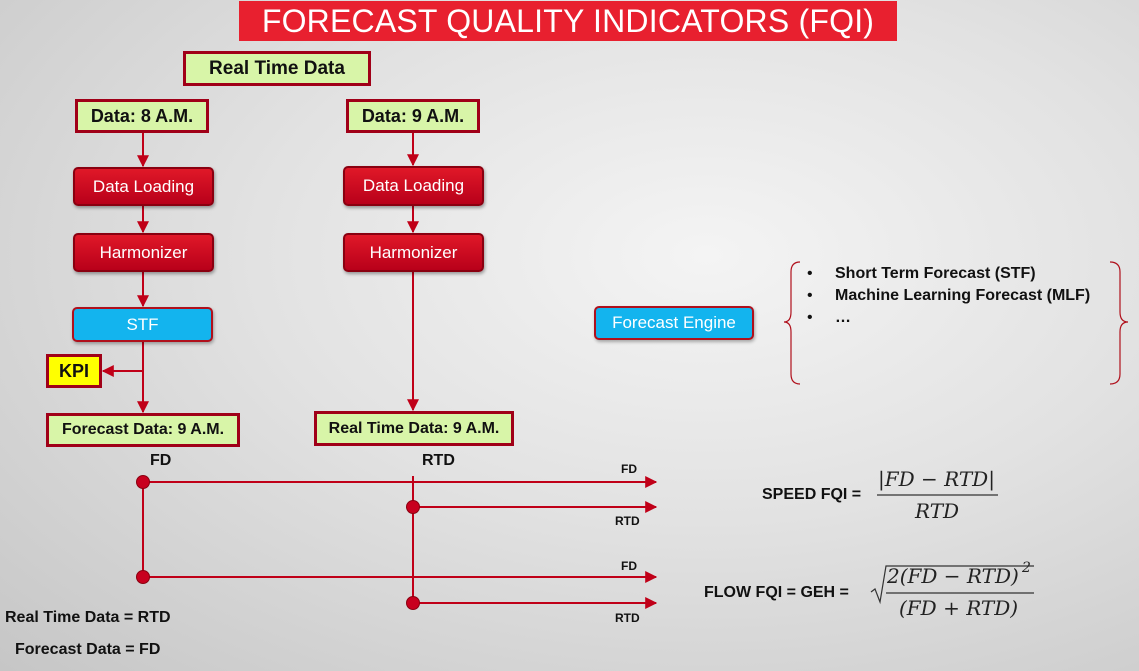 The height and width of the screenshot is (671, 1139). Describe the element at coordinates (953, 576) in the screenshot. I see `flow-numerator: 2(FD − RTD)` at that location.